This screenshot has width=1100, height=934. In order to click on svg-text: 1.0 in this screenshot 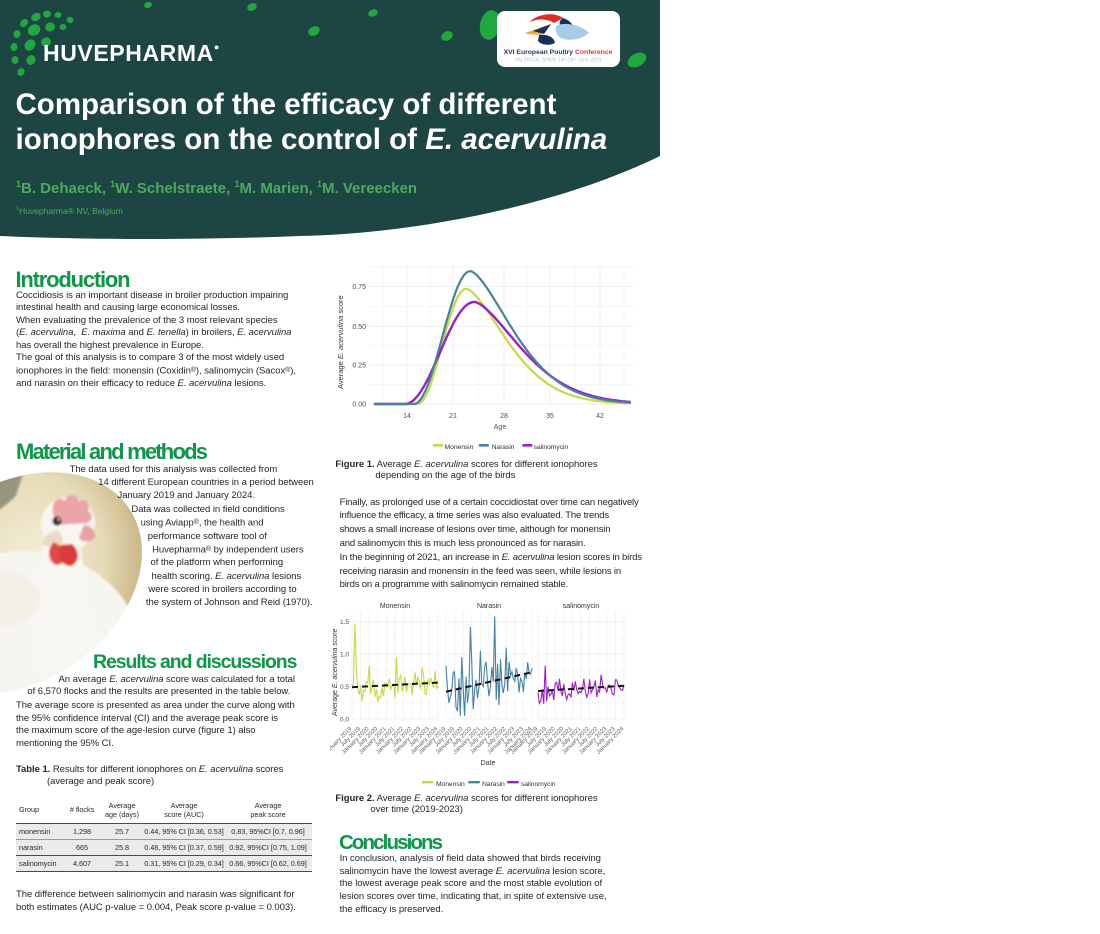, I will do `click(344, 654)`.